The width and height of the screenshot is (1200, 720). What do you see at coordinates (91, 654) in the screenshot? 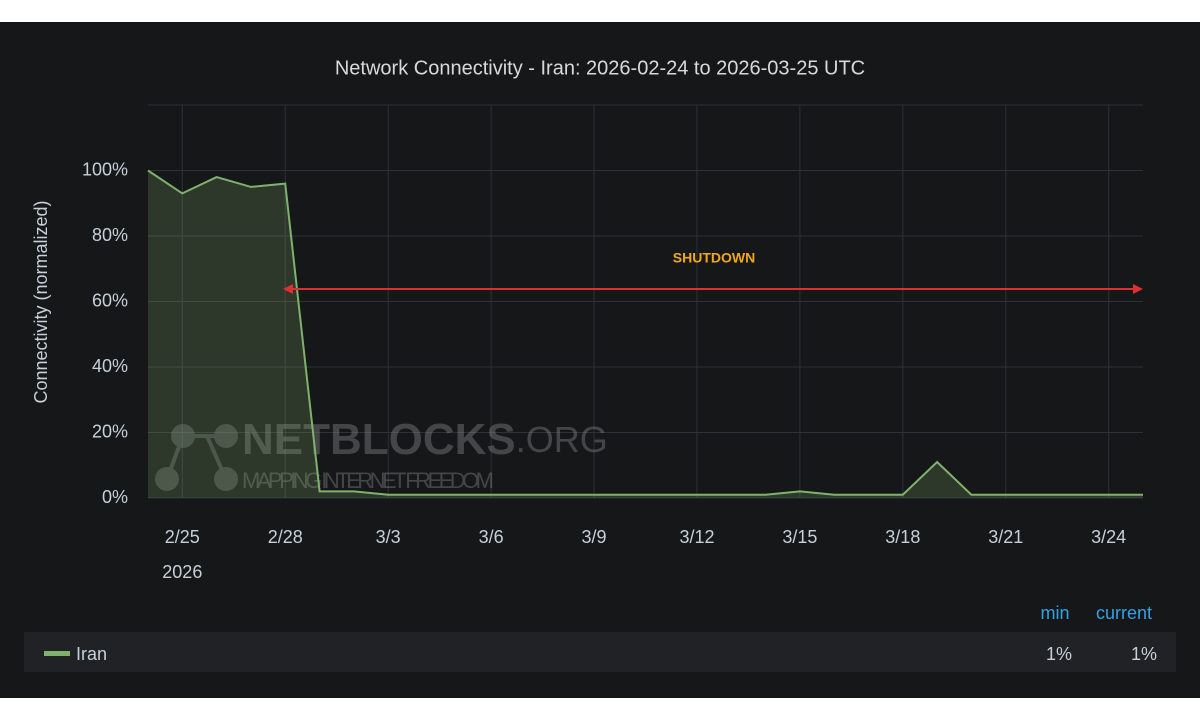
I see `legend-label: Iran` at bounding box center [91, 654].